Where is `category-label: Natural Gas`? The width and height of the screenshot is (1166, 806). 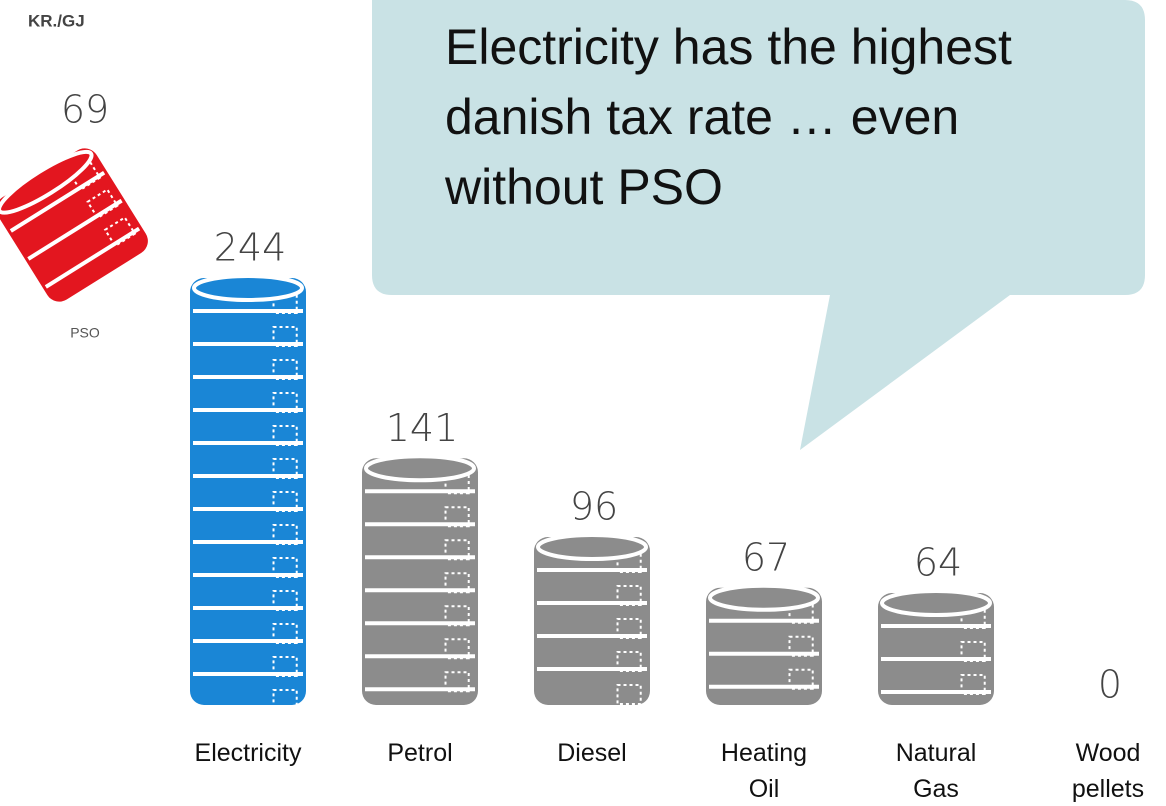
category-label: Natural Gas is located at coordinates (936, 771).